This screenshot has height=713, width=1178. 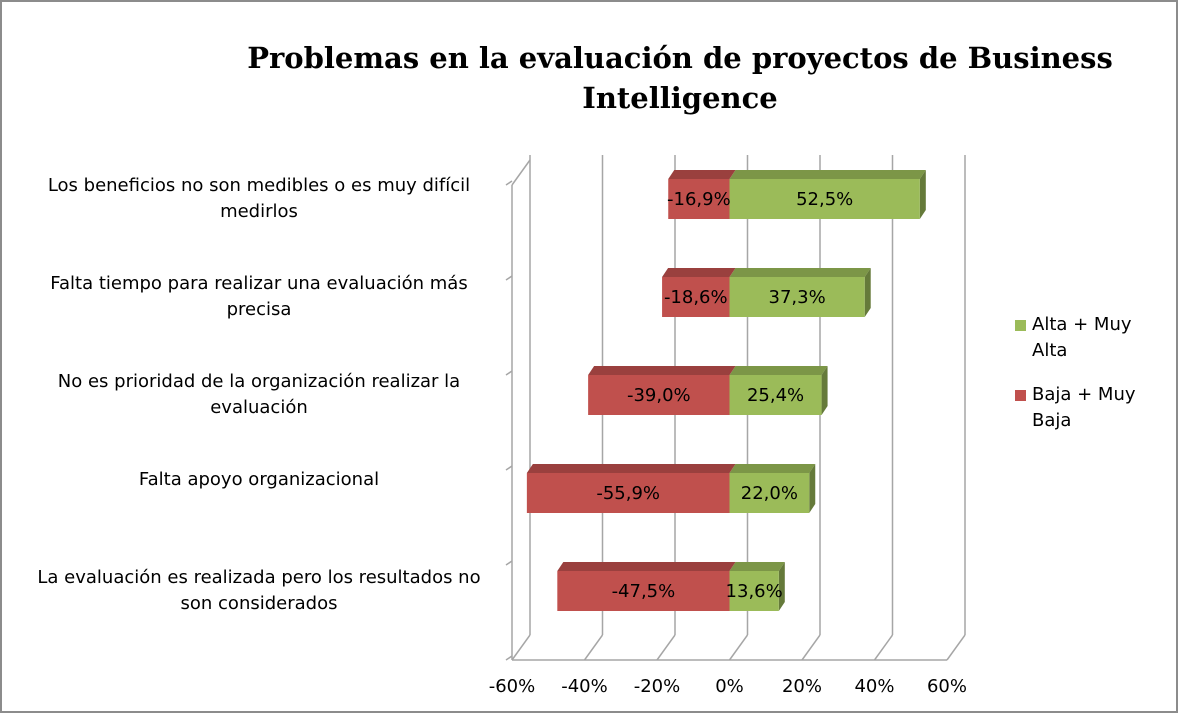 What do you see at coordinates (512, 686) in the screenshot?
I see `x-tick-label: -60%` at bounding box center [512, 686].